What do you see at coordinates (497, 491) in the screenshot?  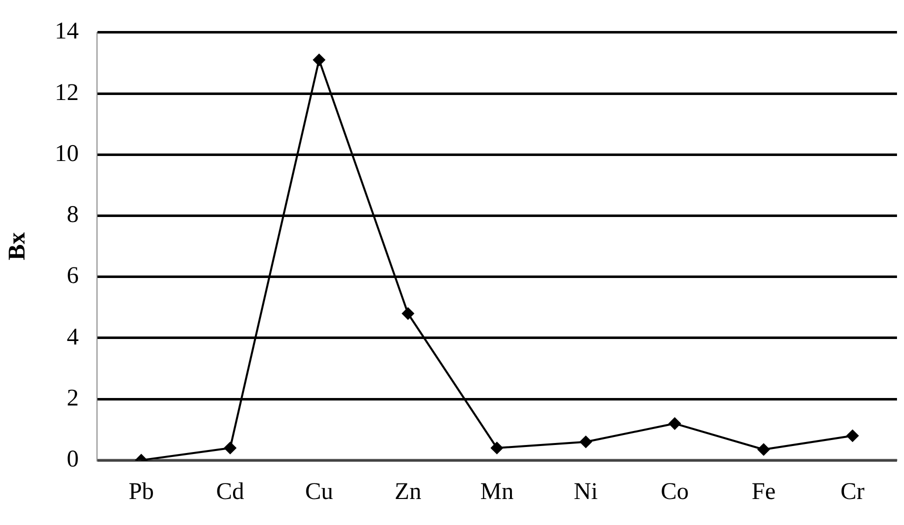 I see `x-tick-label: Mn` at bounding box center [497, 491].